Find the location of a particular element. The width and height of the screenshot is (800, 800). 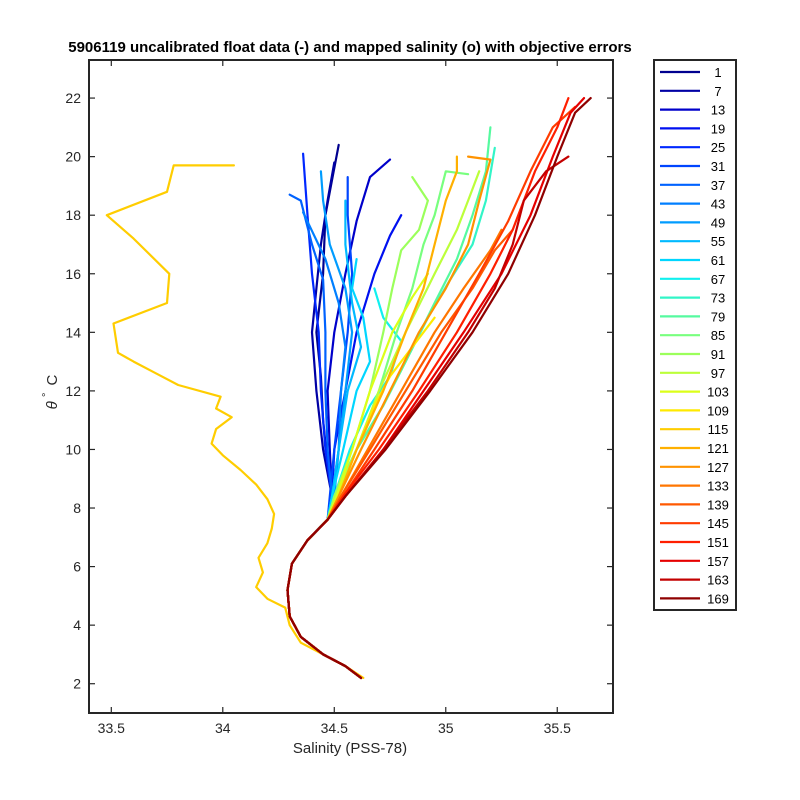

y-tick-label: 4 is located at coordinates (77, 625).